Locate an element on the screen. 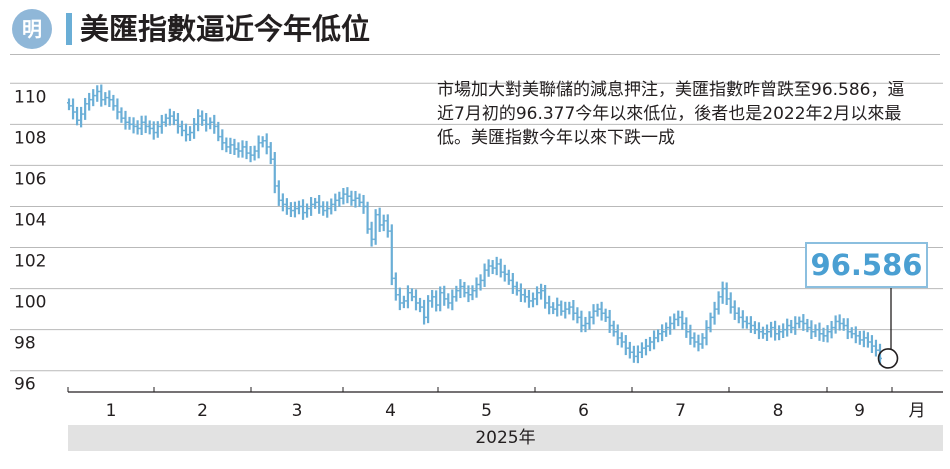 Image resolution: width=950 pixels, height=469 pixels. y-tick-label: 98 is located at coordinates (25, 344).